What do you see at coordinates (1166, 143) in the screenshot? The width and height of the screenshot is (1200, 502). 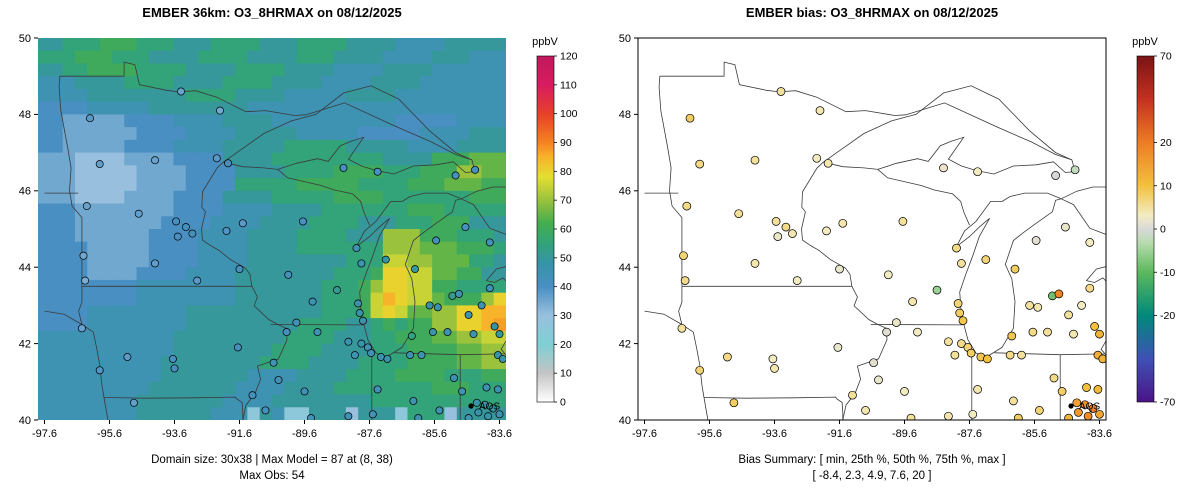 I see `colorbar-tick-label: 20` at bounding box center [1166, 143].